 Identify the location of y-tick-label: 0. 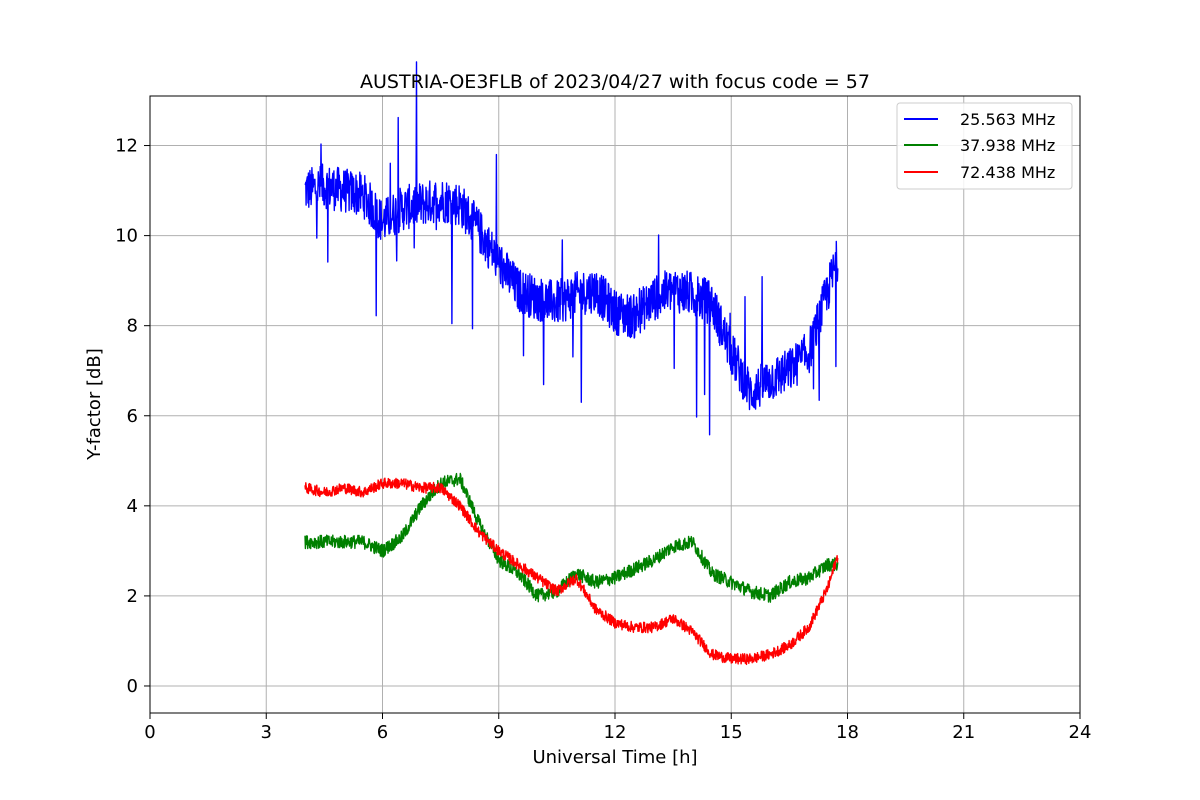
(132, 686).